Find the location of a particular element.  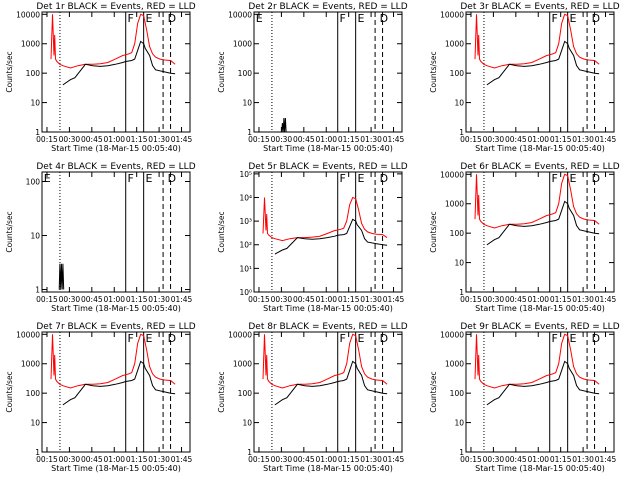

y-tick-label: 10² is located at coordinates (245, 245).